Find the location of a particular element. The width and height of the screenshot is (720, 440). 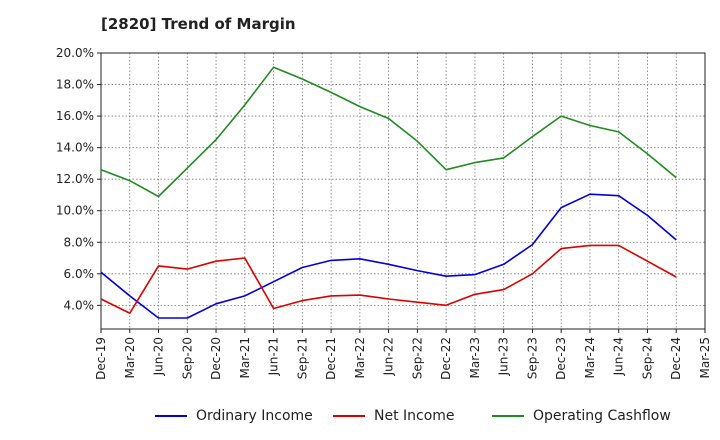

y-tick-label: 16.0% is located at coordinates (75, 116).